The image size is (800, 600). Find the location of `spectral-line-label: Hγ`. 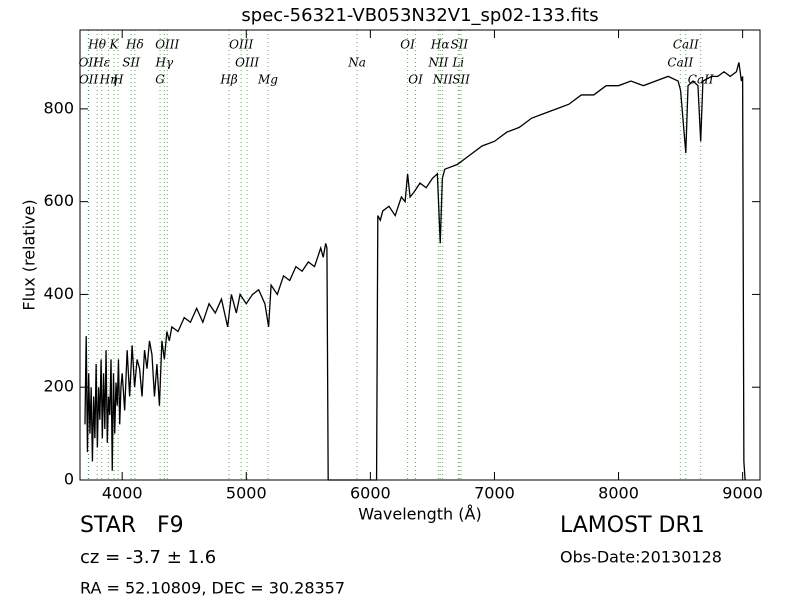

spectral-line-label: Hγ is located at coordinates (164, 63).